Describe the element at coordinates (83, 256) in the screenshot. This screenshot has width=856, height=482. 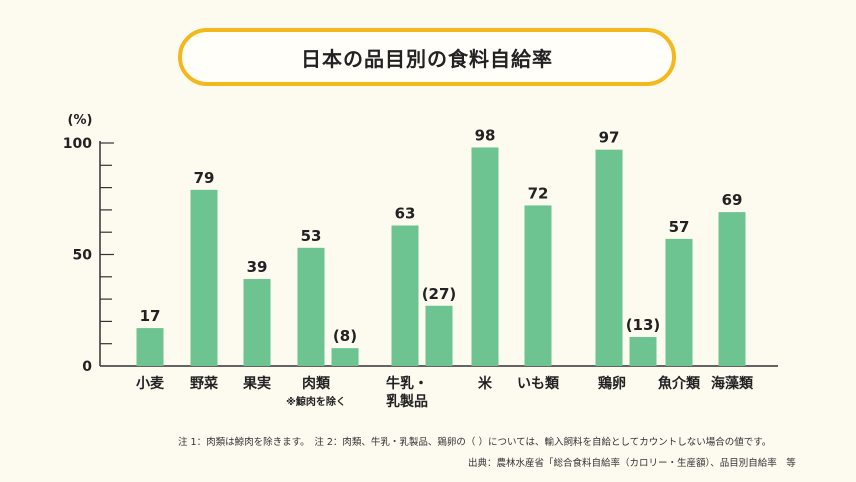
I see `y-tick-label: 50` at that location.